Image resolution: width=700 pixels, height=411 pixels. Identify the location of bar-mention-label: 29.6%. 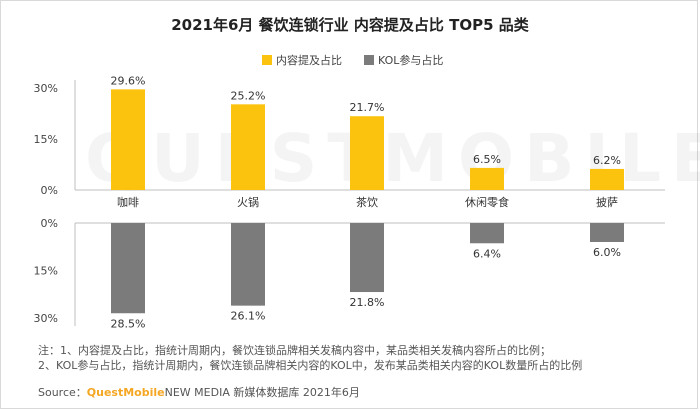
(128, 80).